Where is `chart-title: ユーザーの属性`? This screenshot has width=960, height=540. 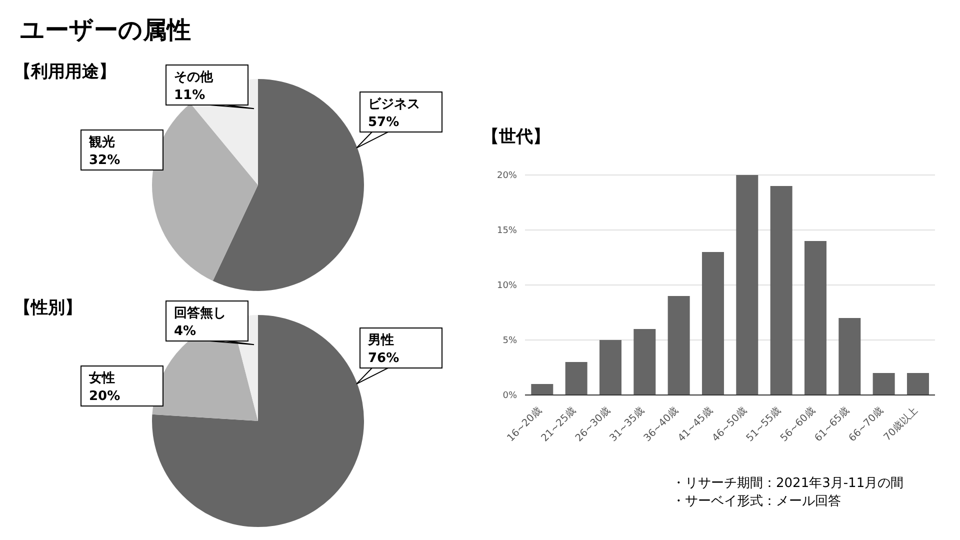 chart-title: ユーザーの属性 is located at coordinates (105, 30).